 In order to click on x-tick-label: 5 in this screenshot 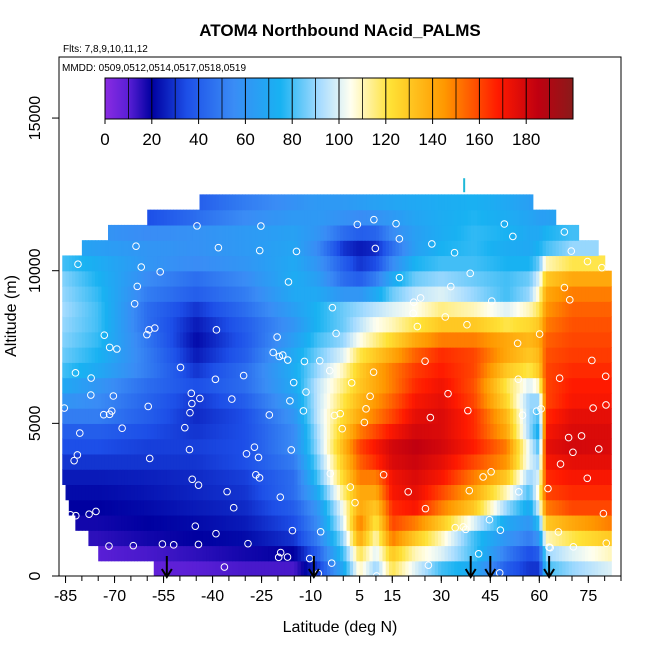, I will do `click(359, 596)`.